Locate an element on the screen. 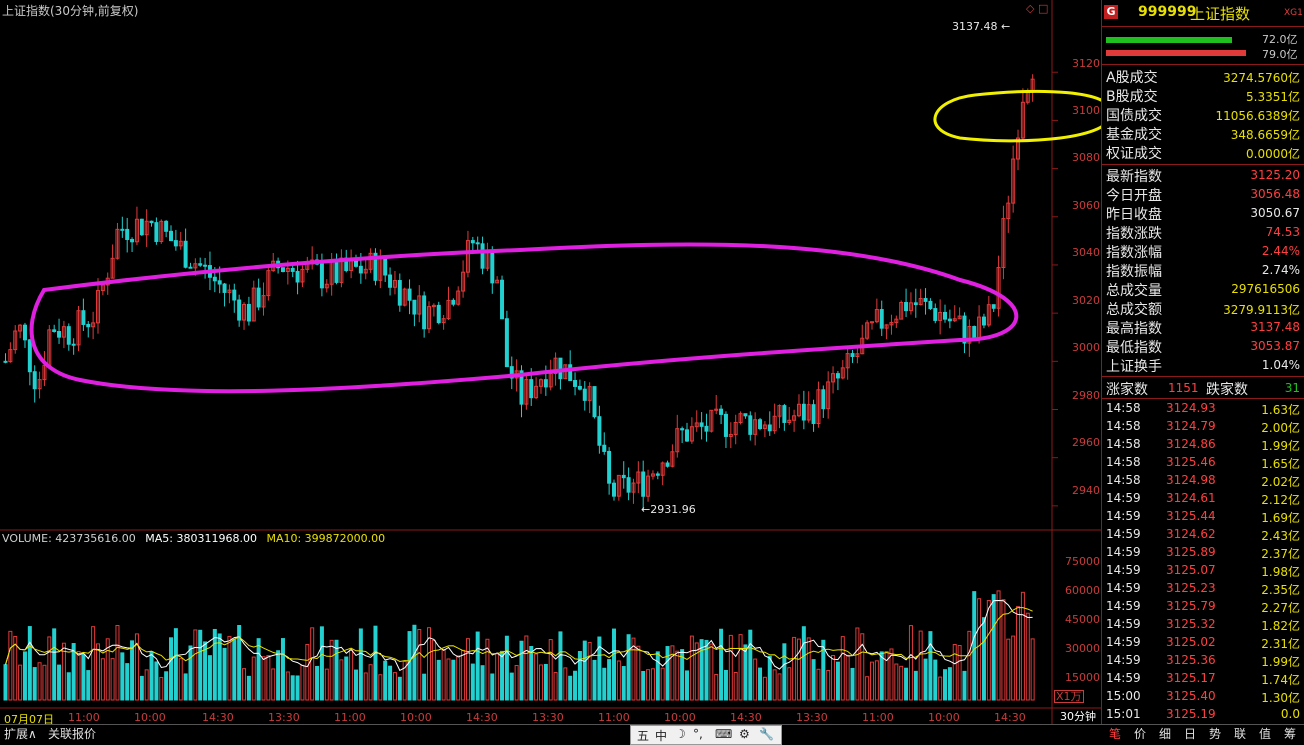 The image size is (1304, 745). turnover-label: 国债成交 is located at coordinates (1134, 116).